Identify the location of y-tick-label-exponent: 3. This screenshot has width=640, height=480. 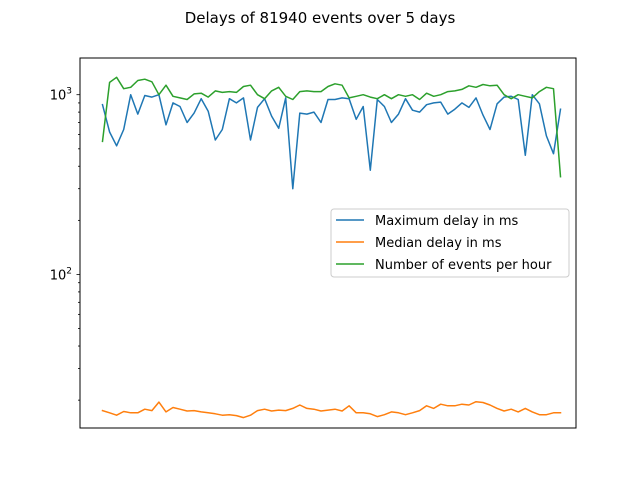
(69, 92).